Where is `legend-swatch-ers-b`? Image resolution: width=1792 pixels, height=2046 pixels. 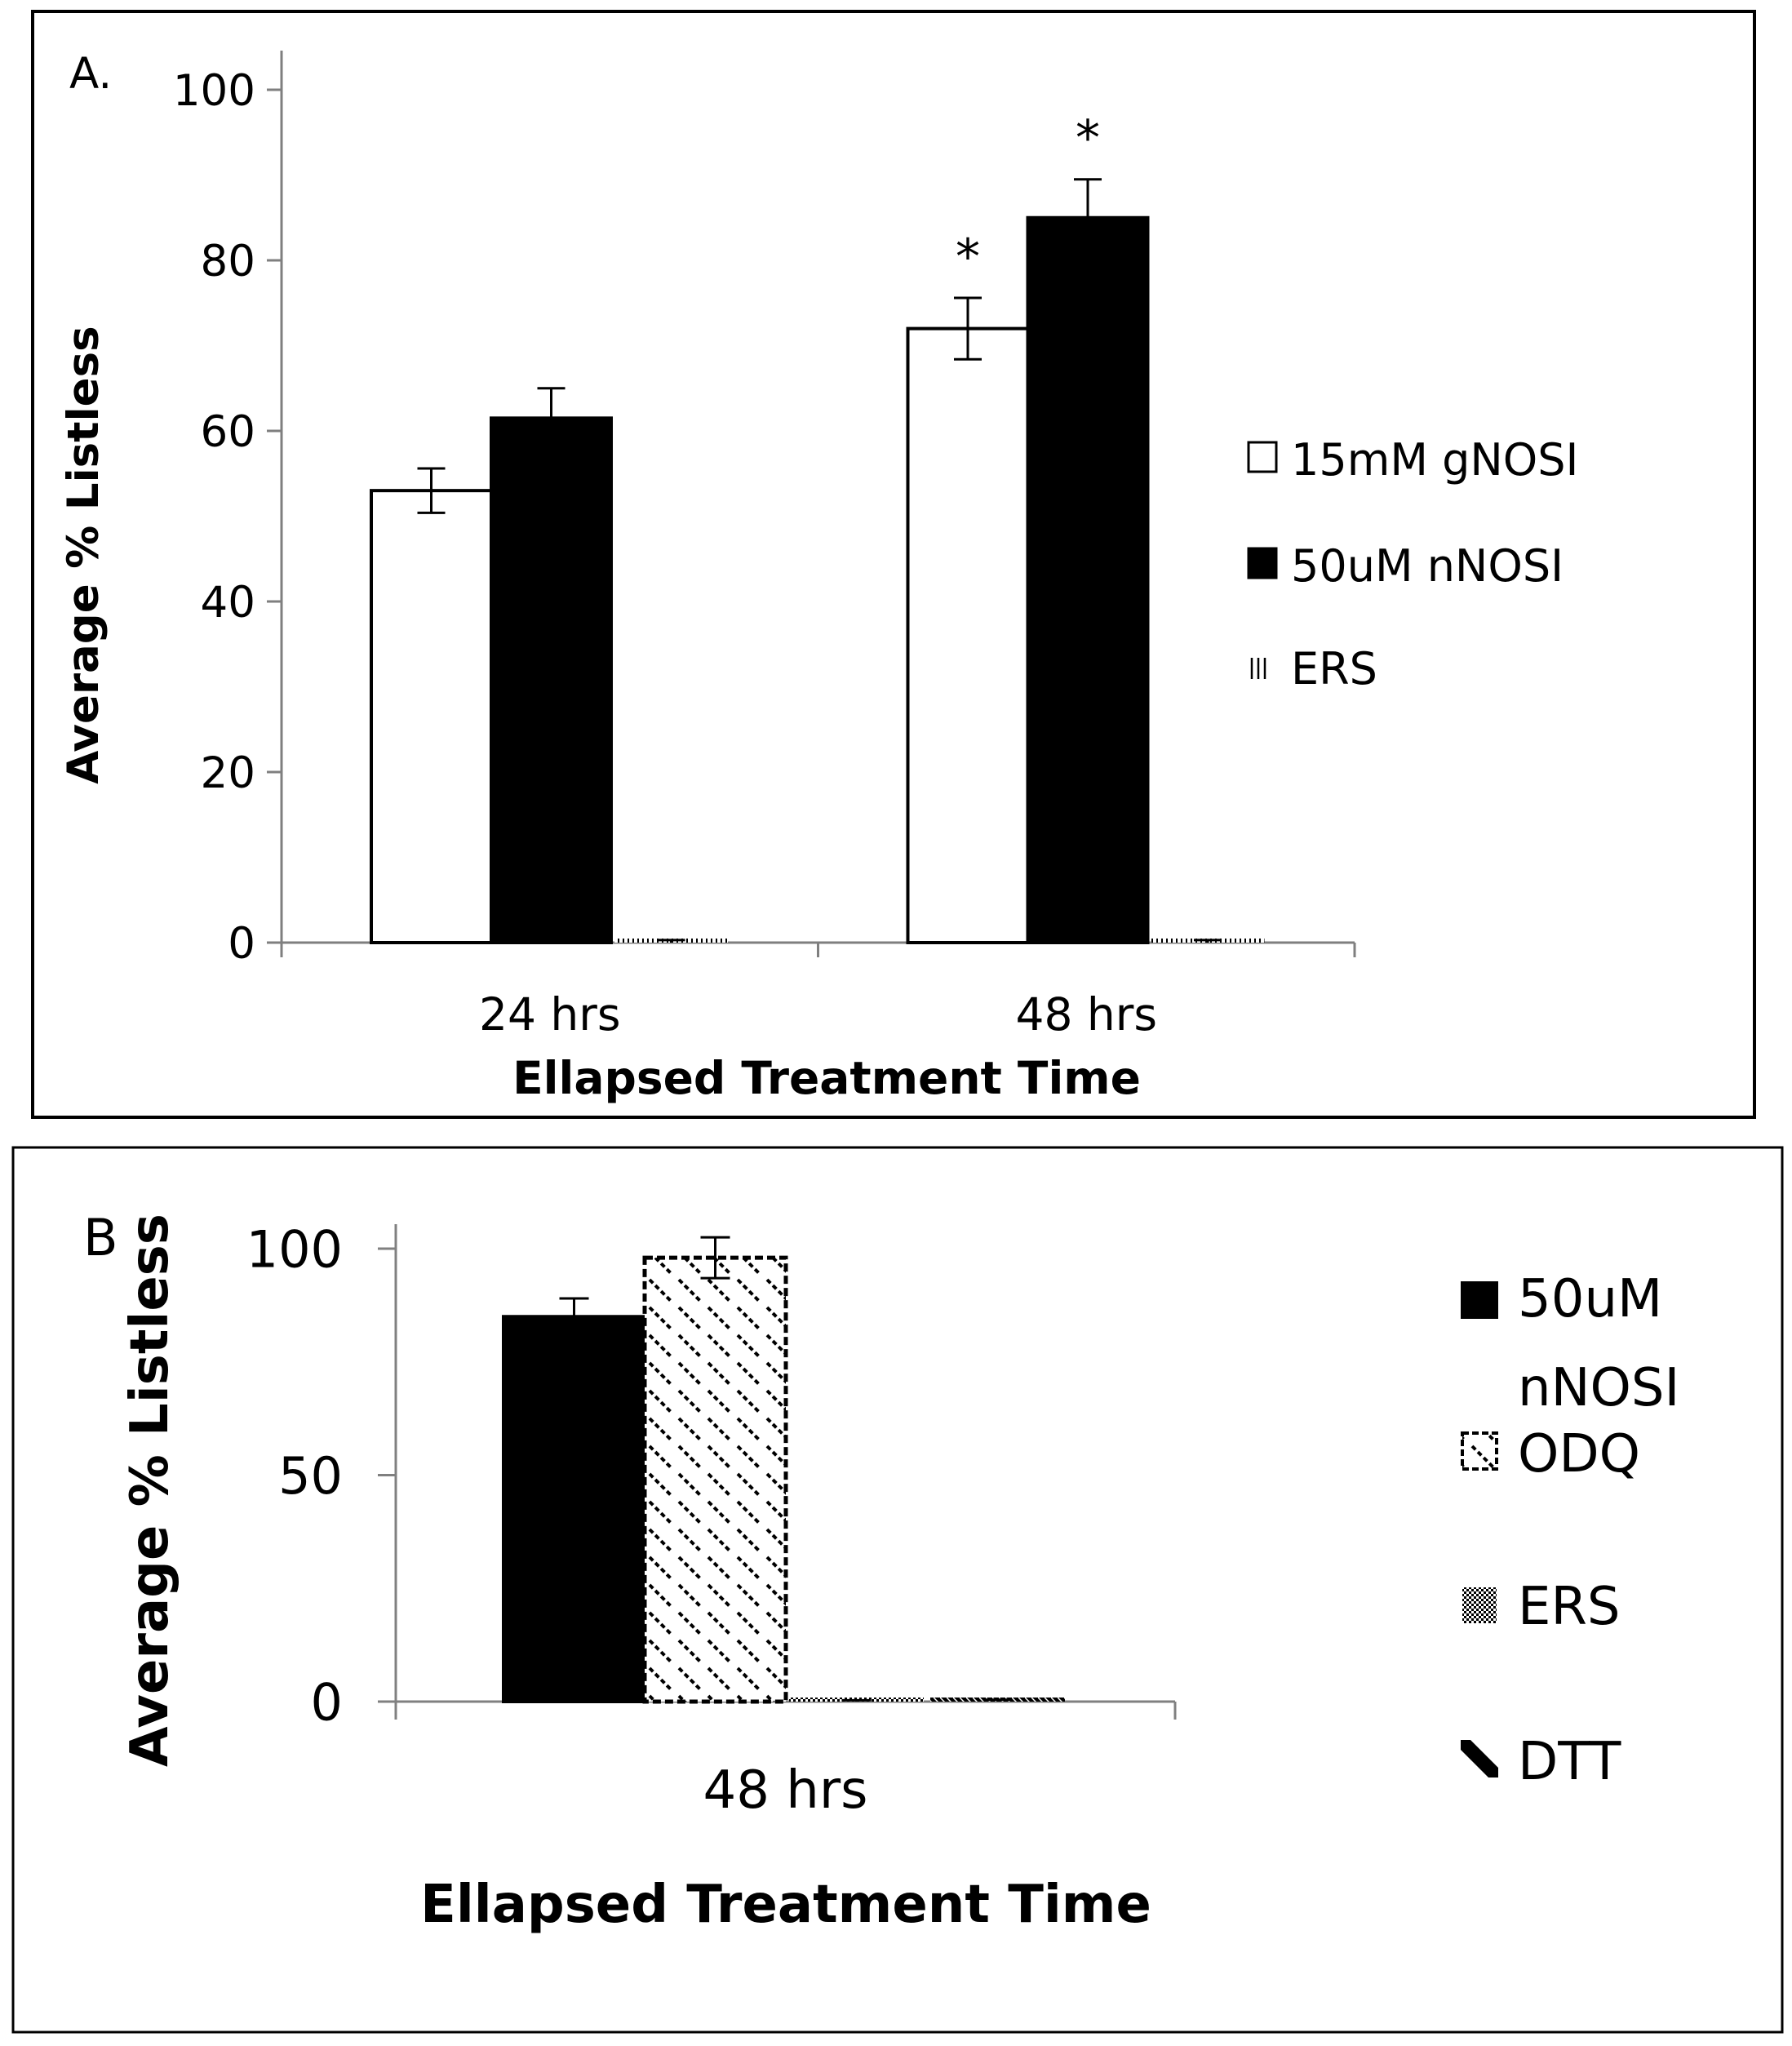 legend-swatch-ers-b is located at coordinates (1480, 1605).